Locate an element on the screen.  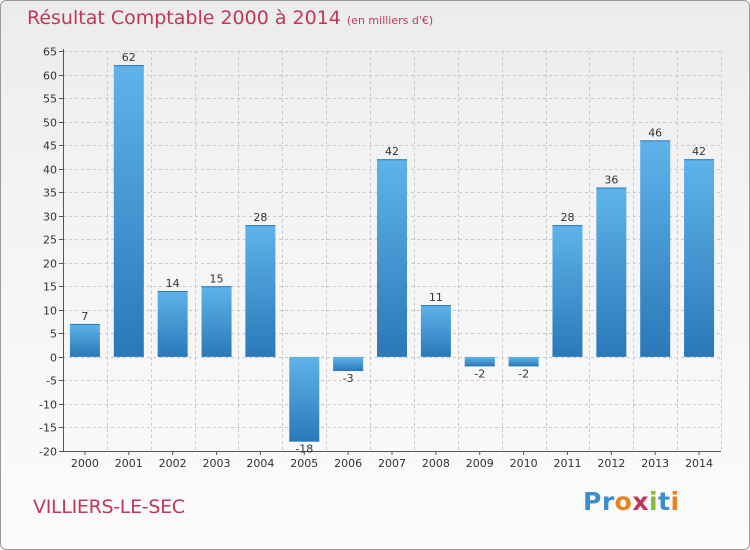
title-text: Résultat Comptable 2000 à 2014 is located at coordinates (184, 18).